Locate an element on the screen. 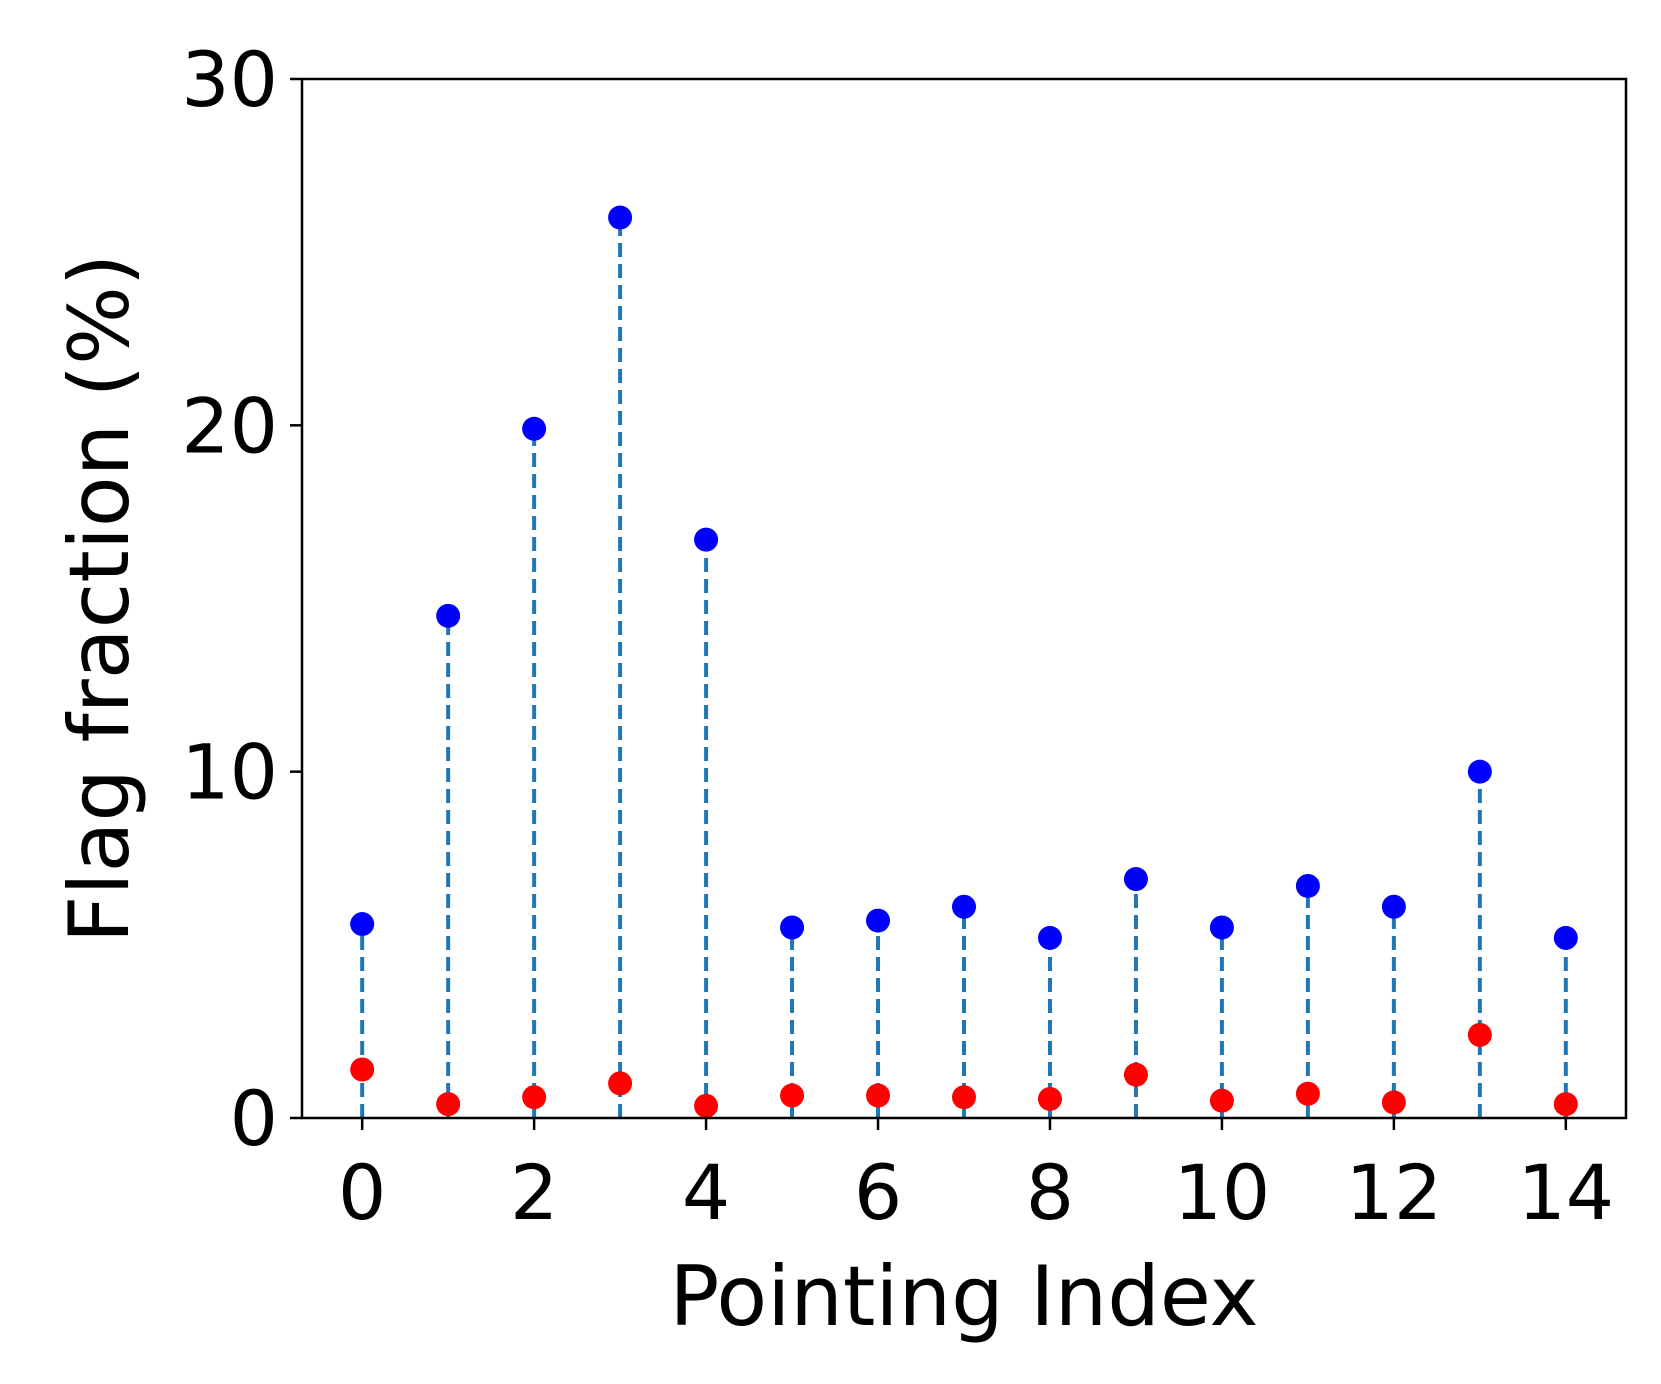 Image resolution: width=1661 pixels, height=1384 pixels. x-tick-label: 6 is located at coordinates (878, 1192).